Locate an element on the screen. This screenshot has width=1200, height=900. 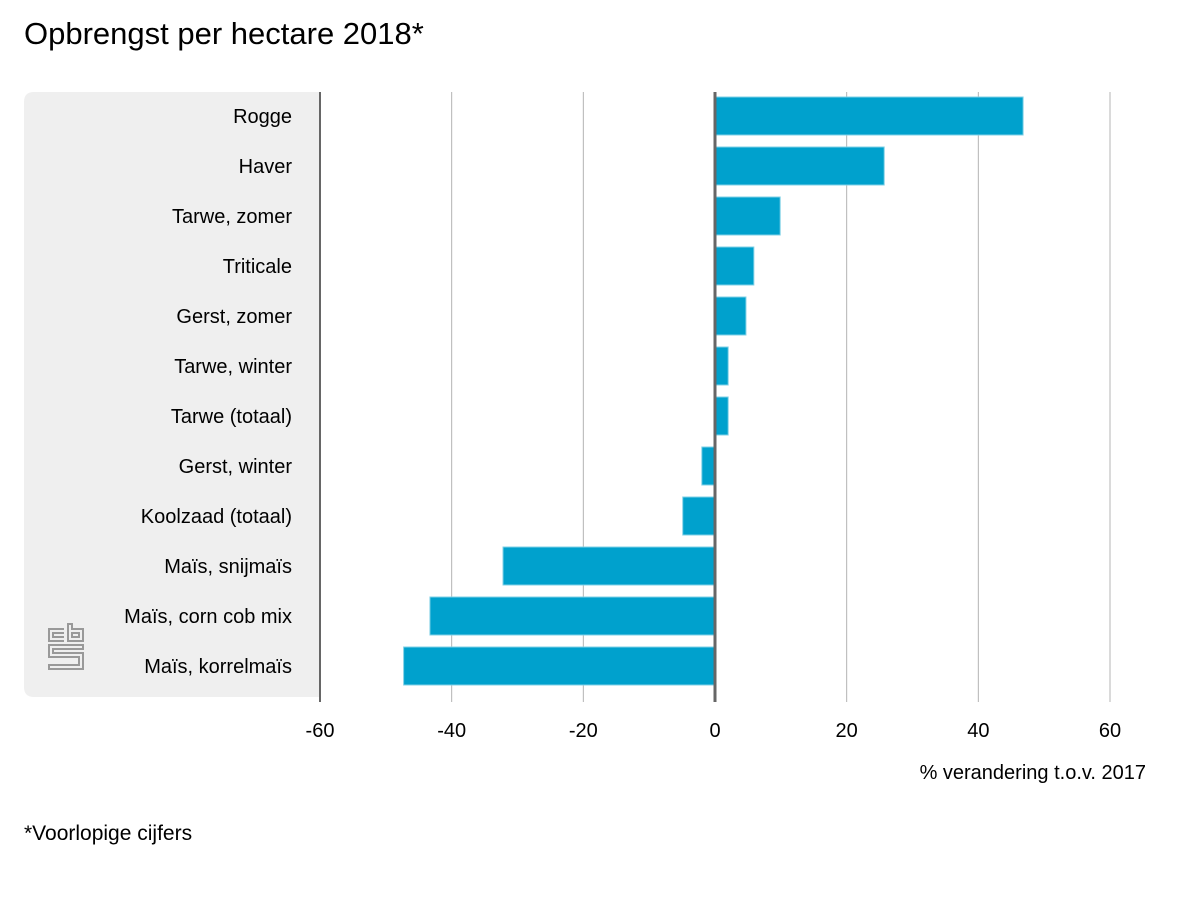
tick-label: 60 is located at coordinates (1110, 731).